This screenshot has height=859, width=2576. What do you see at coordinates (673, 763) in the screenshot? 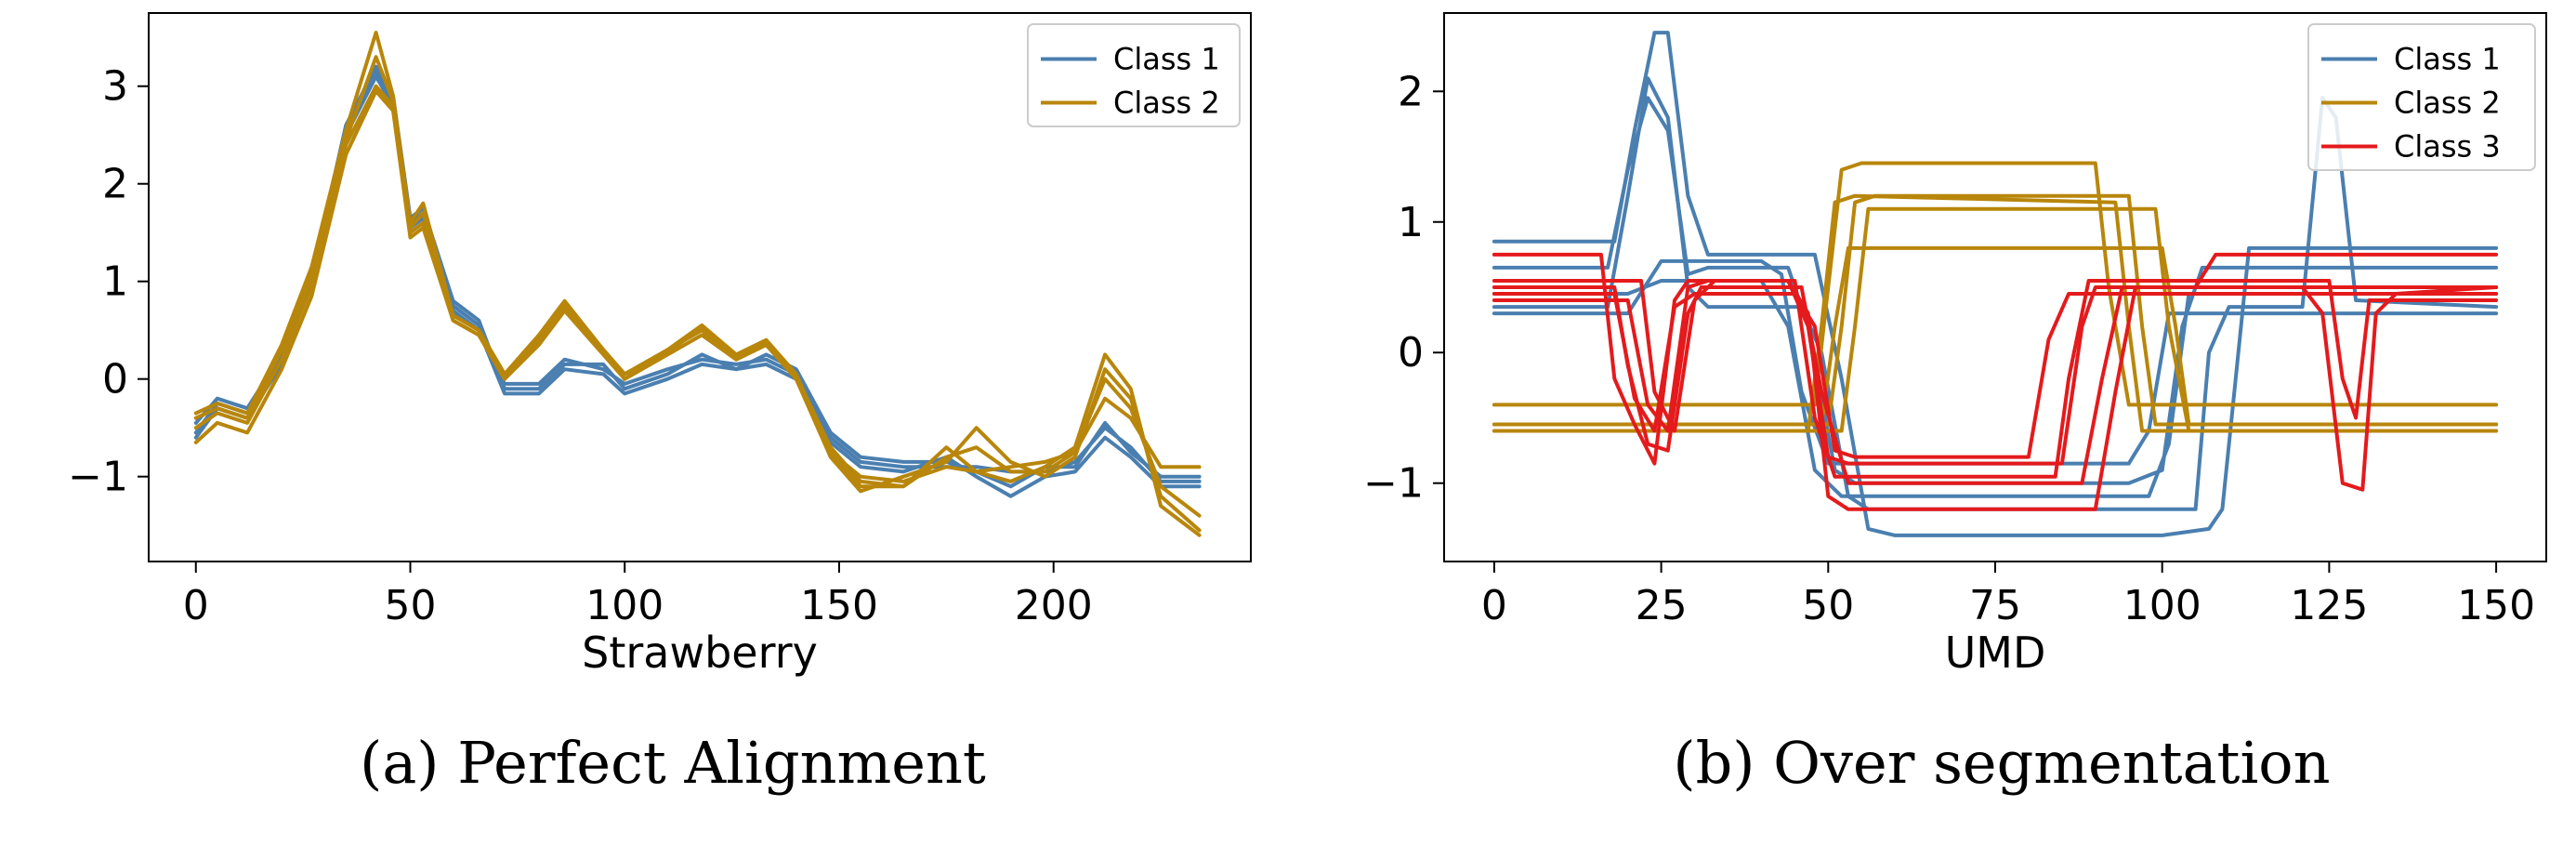
I see `panel-caption: (a) Perfect Alignment` at bounding box center [673, 763].